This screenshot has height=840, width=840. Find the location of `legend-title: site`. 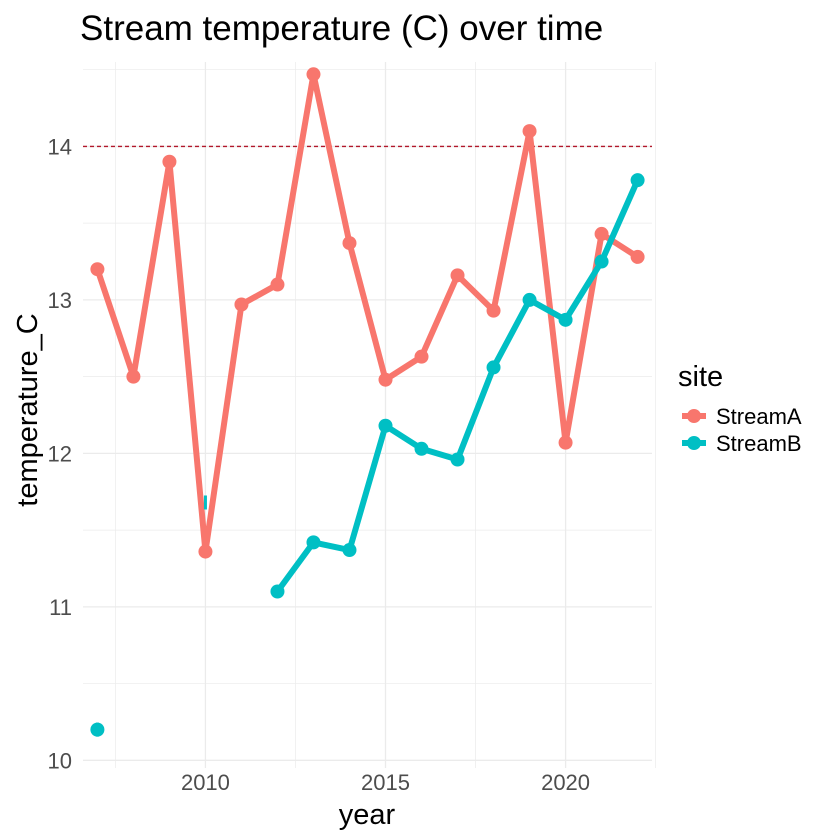

legend-title: site is located at coordinates (700, 377).